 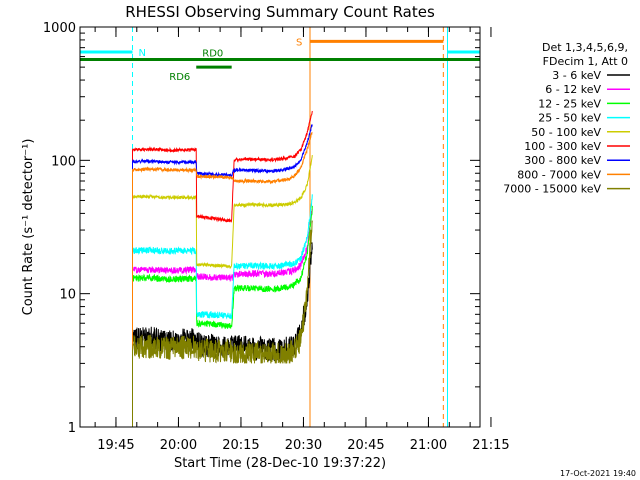 I want to click on series-line-25-50-kev, so click(x=222, y=310).